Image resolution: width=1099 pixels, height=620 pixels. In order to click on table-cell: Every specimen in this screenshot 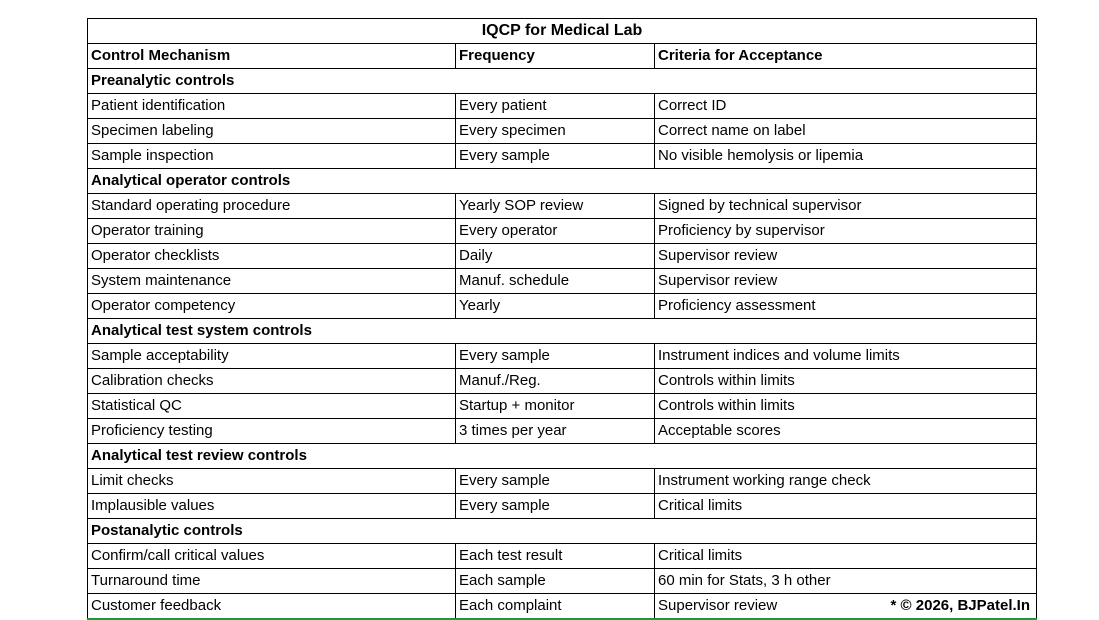, I will do `click(555, 131)`.